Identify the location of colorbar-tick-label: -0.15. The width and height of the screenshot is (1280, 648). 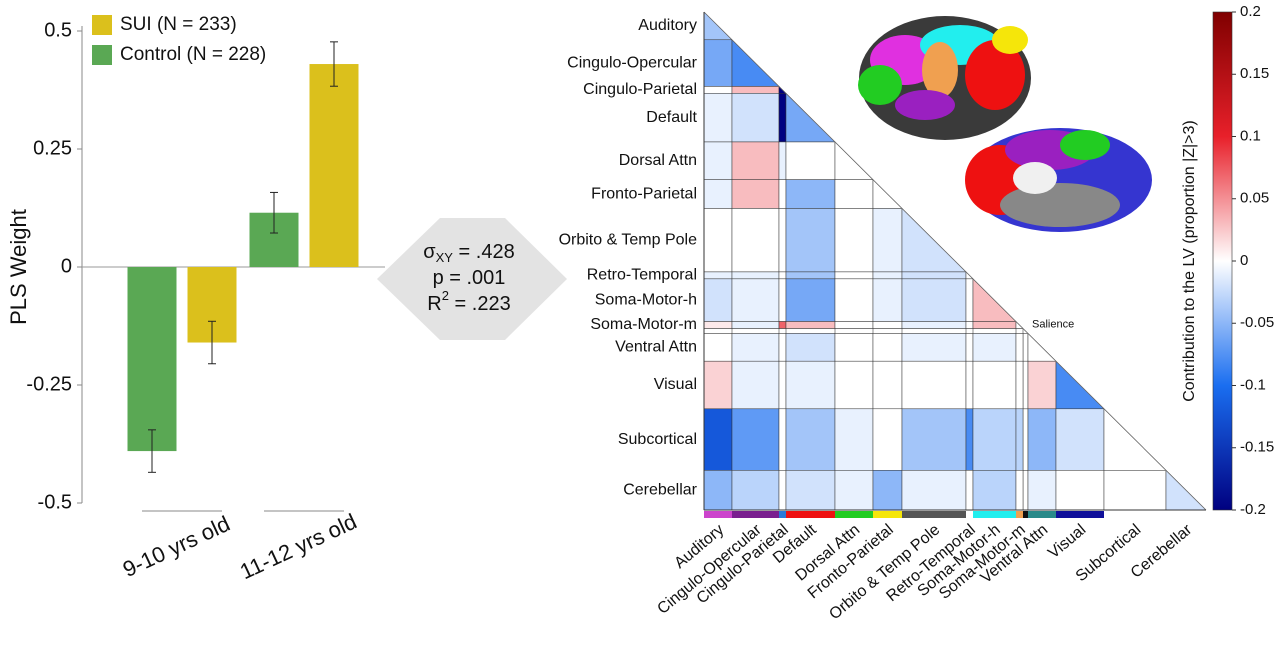
(1257, 447).